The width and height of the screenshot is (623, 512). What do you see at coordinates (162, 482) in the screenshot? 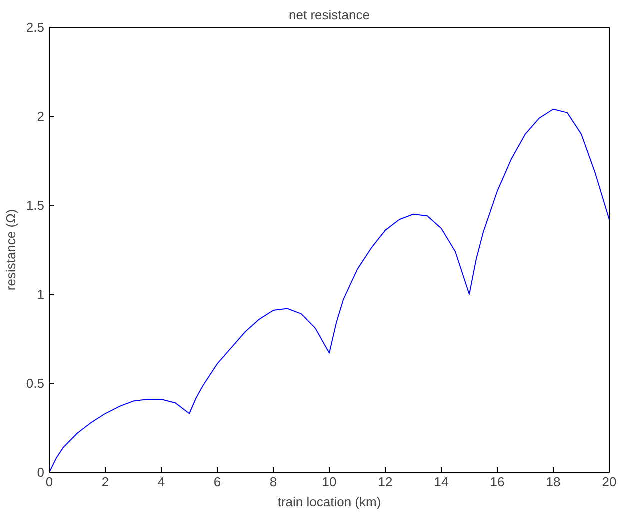
I see `x-tick-label: 4` at bounding box center [162, 482].